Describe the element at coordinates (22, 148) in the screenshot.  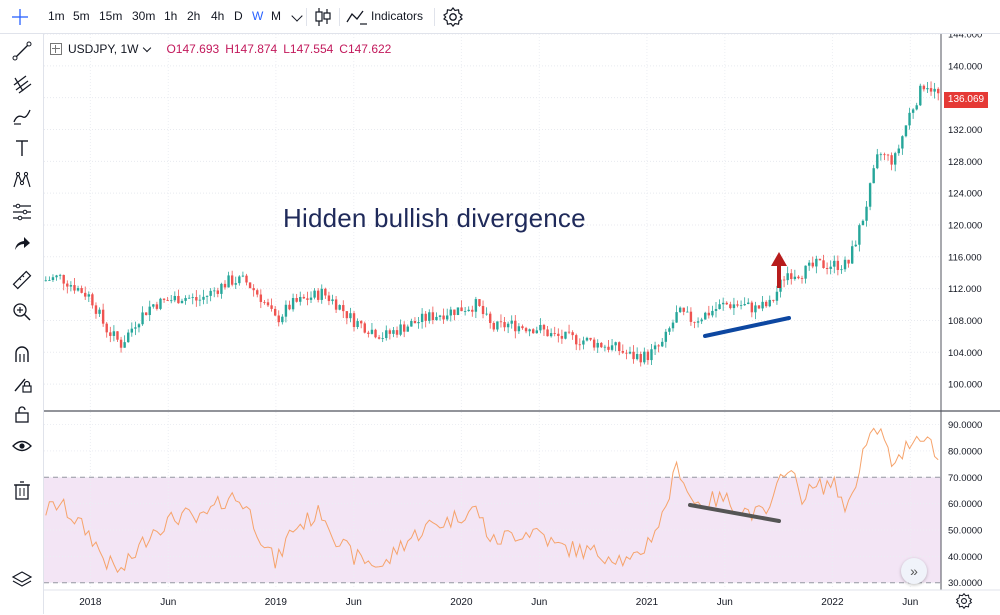
I see `text-icon` at that location.